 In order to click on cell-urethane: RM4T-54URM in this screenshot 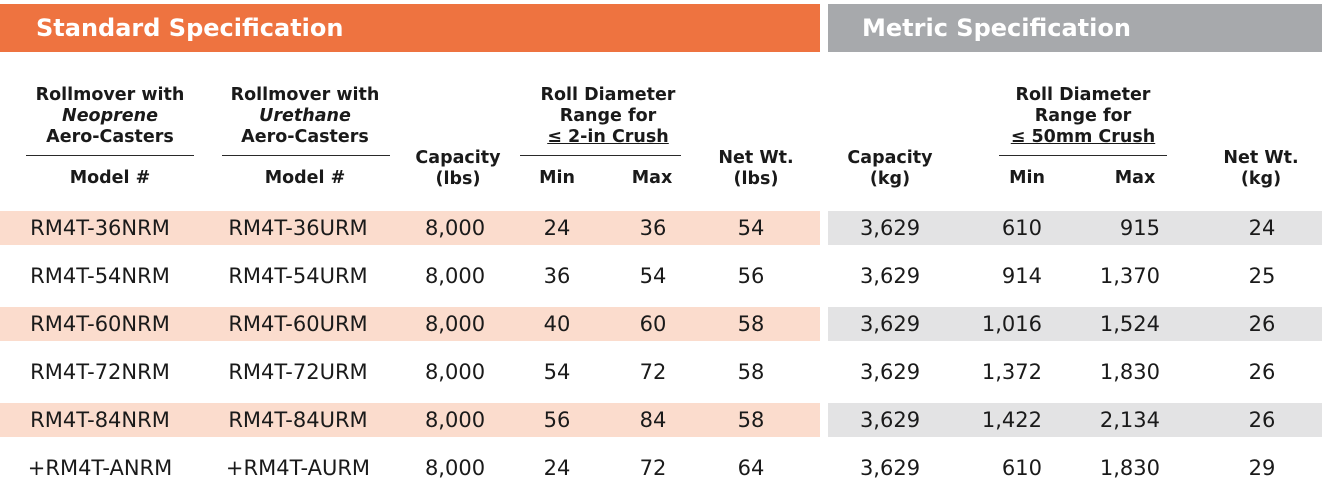, I will do `click(298, 276)`.